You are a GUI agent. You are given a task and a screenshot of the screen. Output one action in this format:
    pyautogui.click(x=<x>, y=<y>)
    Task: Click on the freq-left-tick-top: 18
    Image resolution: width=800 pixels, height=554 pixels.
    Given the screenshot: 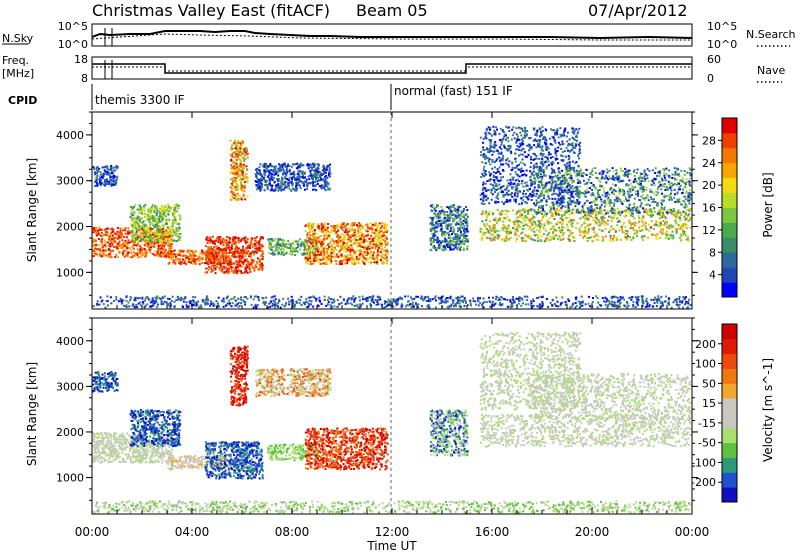 What is the action you would take?
    pyautogui.click(x=81, y=59)
    